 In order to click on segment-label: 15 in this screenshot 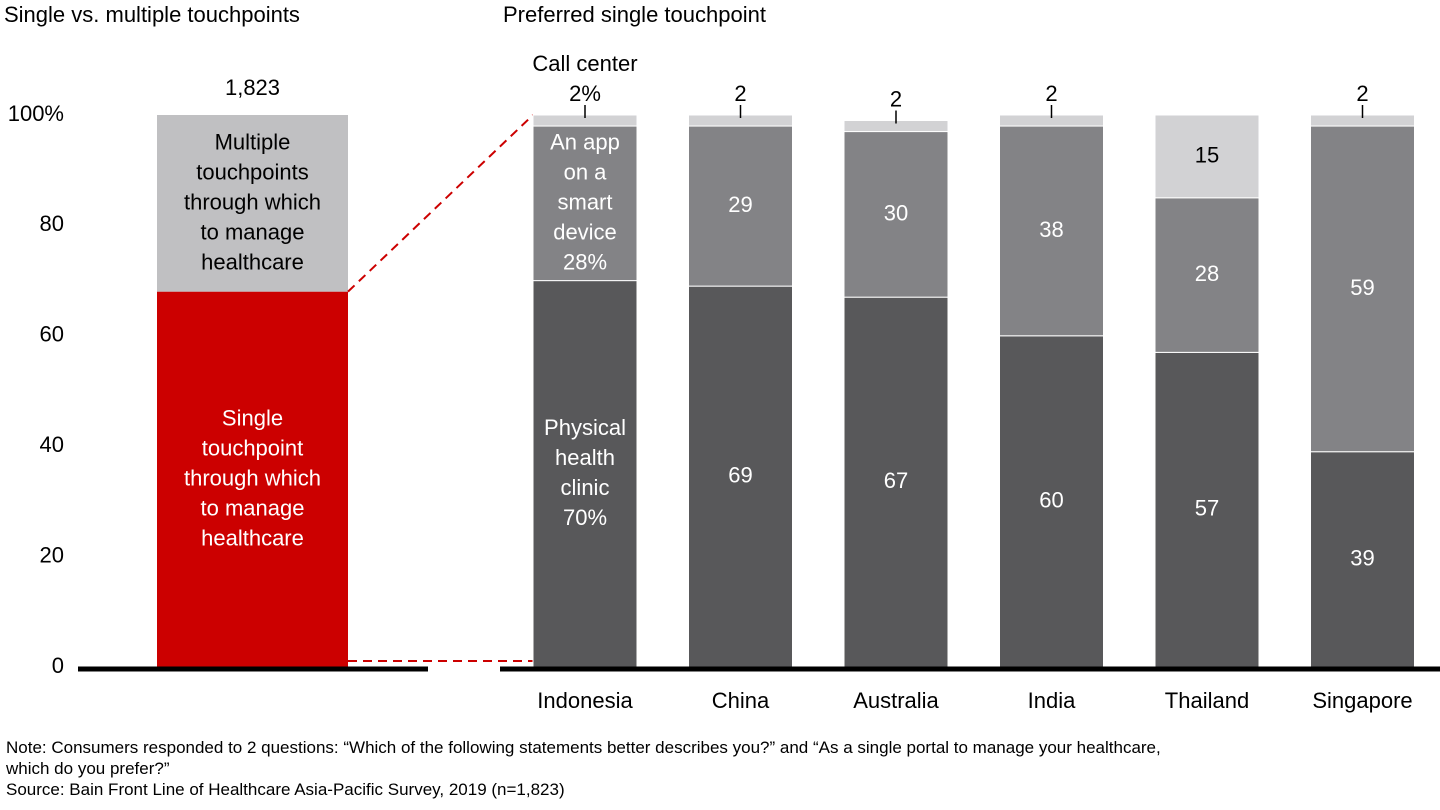, I will do `click(1207, 154)`.